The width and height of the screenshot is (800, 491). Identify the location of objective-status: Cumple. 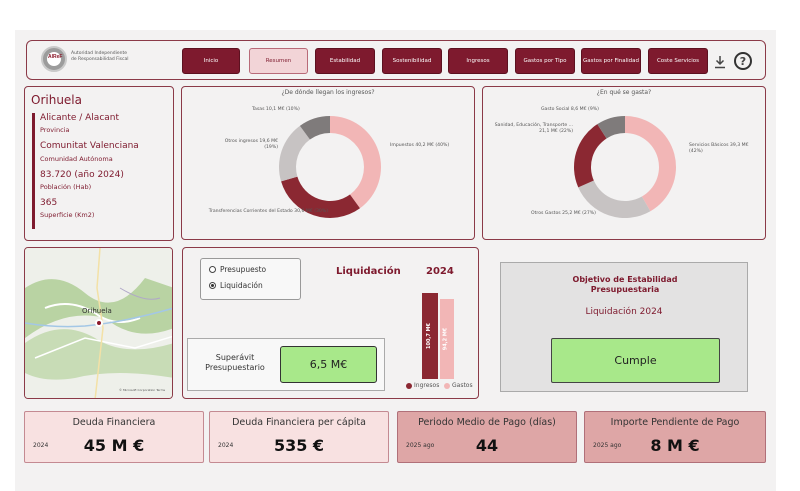
(635, 360).